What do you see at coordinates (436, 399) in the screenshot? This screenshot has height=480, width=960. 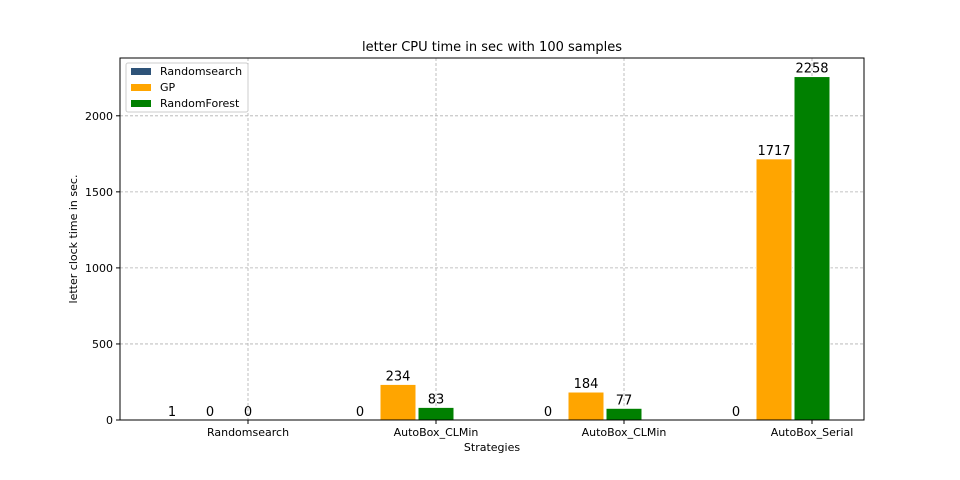 I see `data-label: 83` at bounding box center [436, 399].